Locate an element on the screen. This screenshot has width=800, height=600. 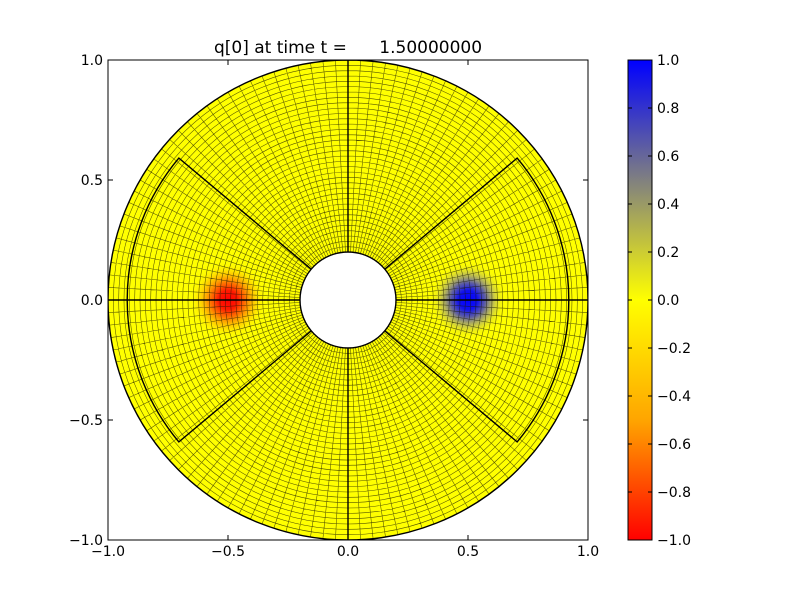
colorbar-tick-label: 0.8 is located at coordinates (668, 109).